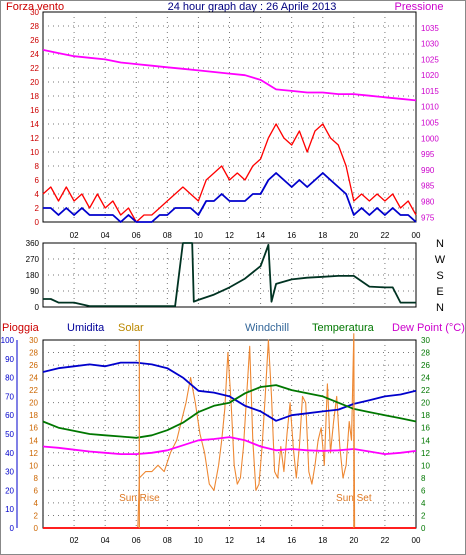  What do you see at coordinates (12, 528) in the screenshot?
I see `humidity-y-tick: 0` at bounding box center [12, 528].